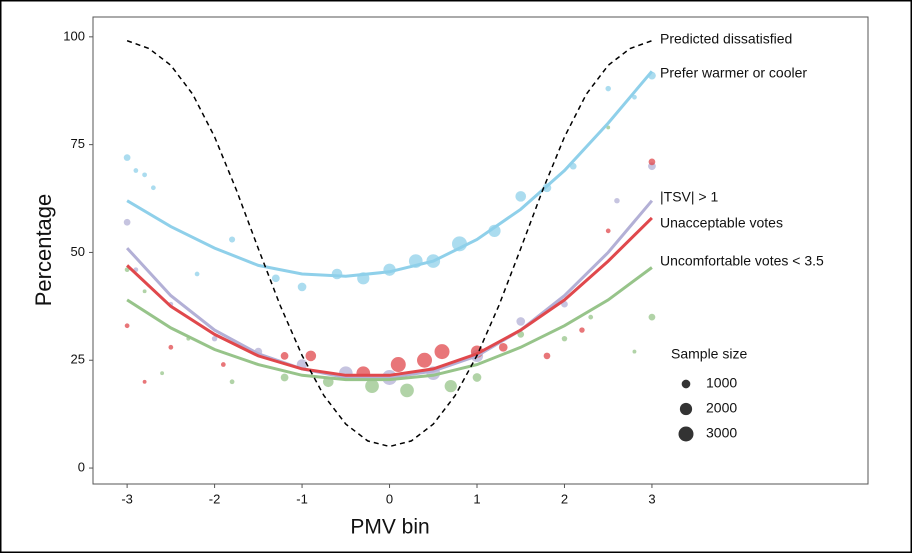 The height and width of the screenshot is (553, 912). I want to click on x-tick-label: -1, so click(302, 498).